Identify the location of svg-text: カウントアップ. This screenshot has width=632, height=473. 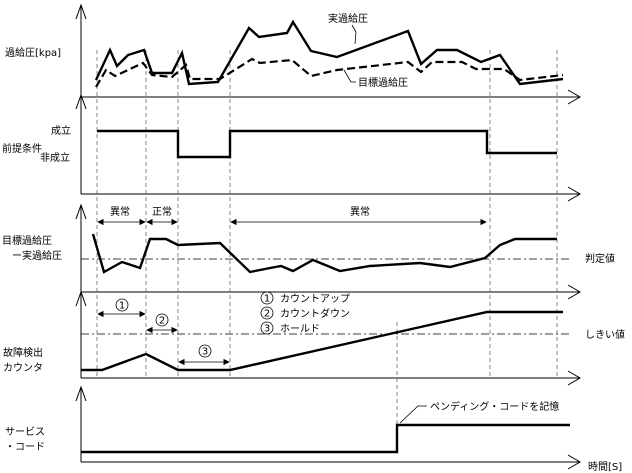
(315, 299).